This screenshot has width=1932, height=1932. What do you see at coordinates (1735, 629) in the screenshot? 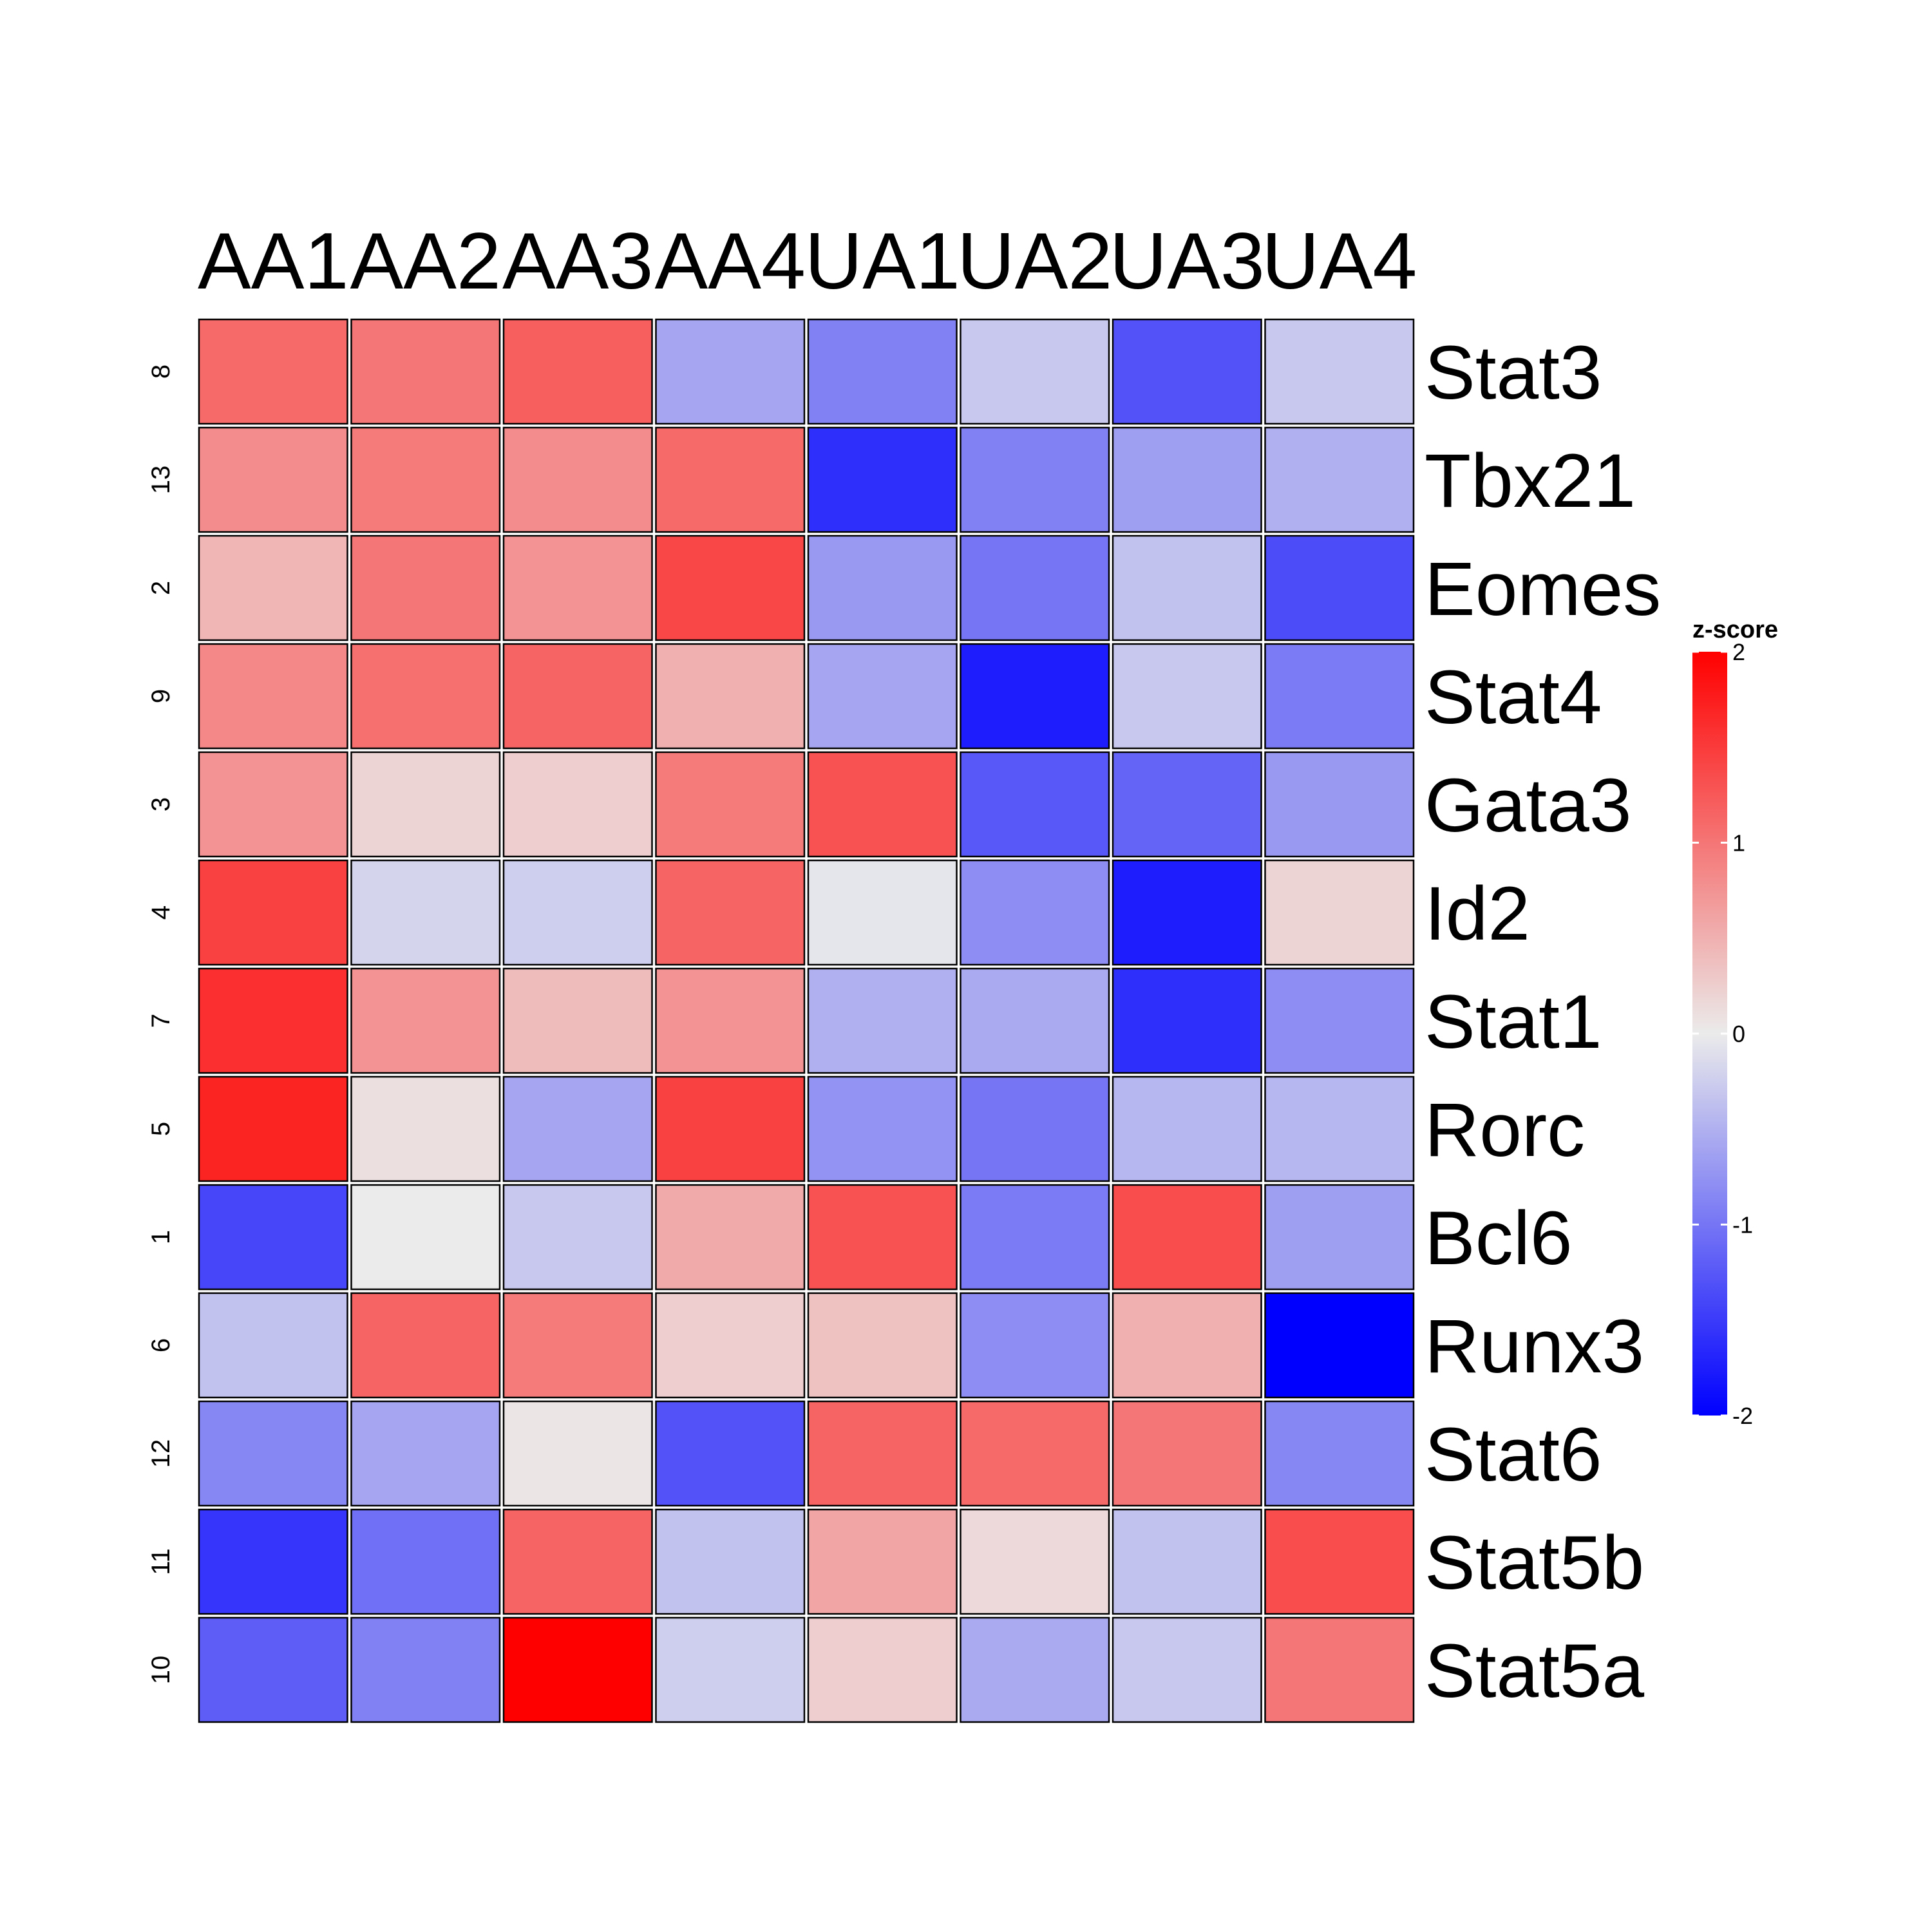
I see `legend-title: z-score` at bounding box center [1735, 629].